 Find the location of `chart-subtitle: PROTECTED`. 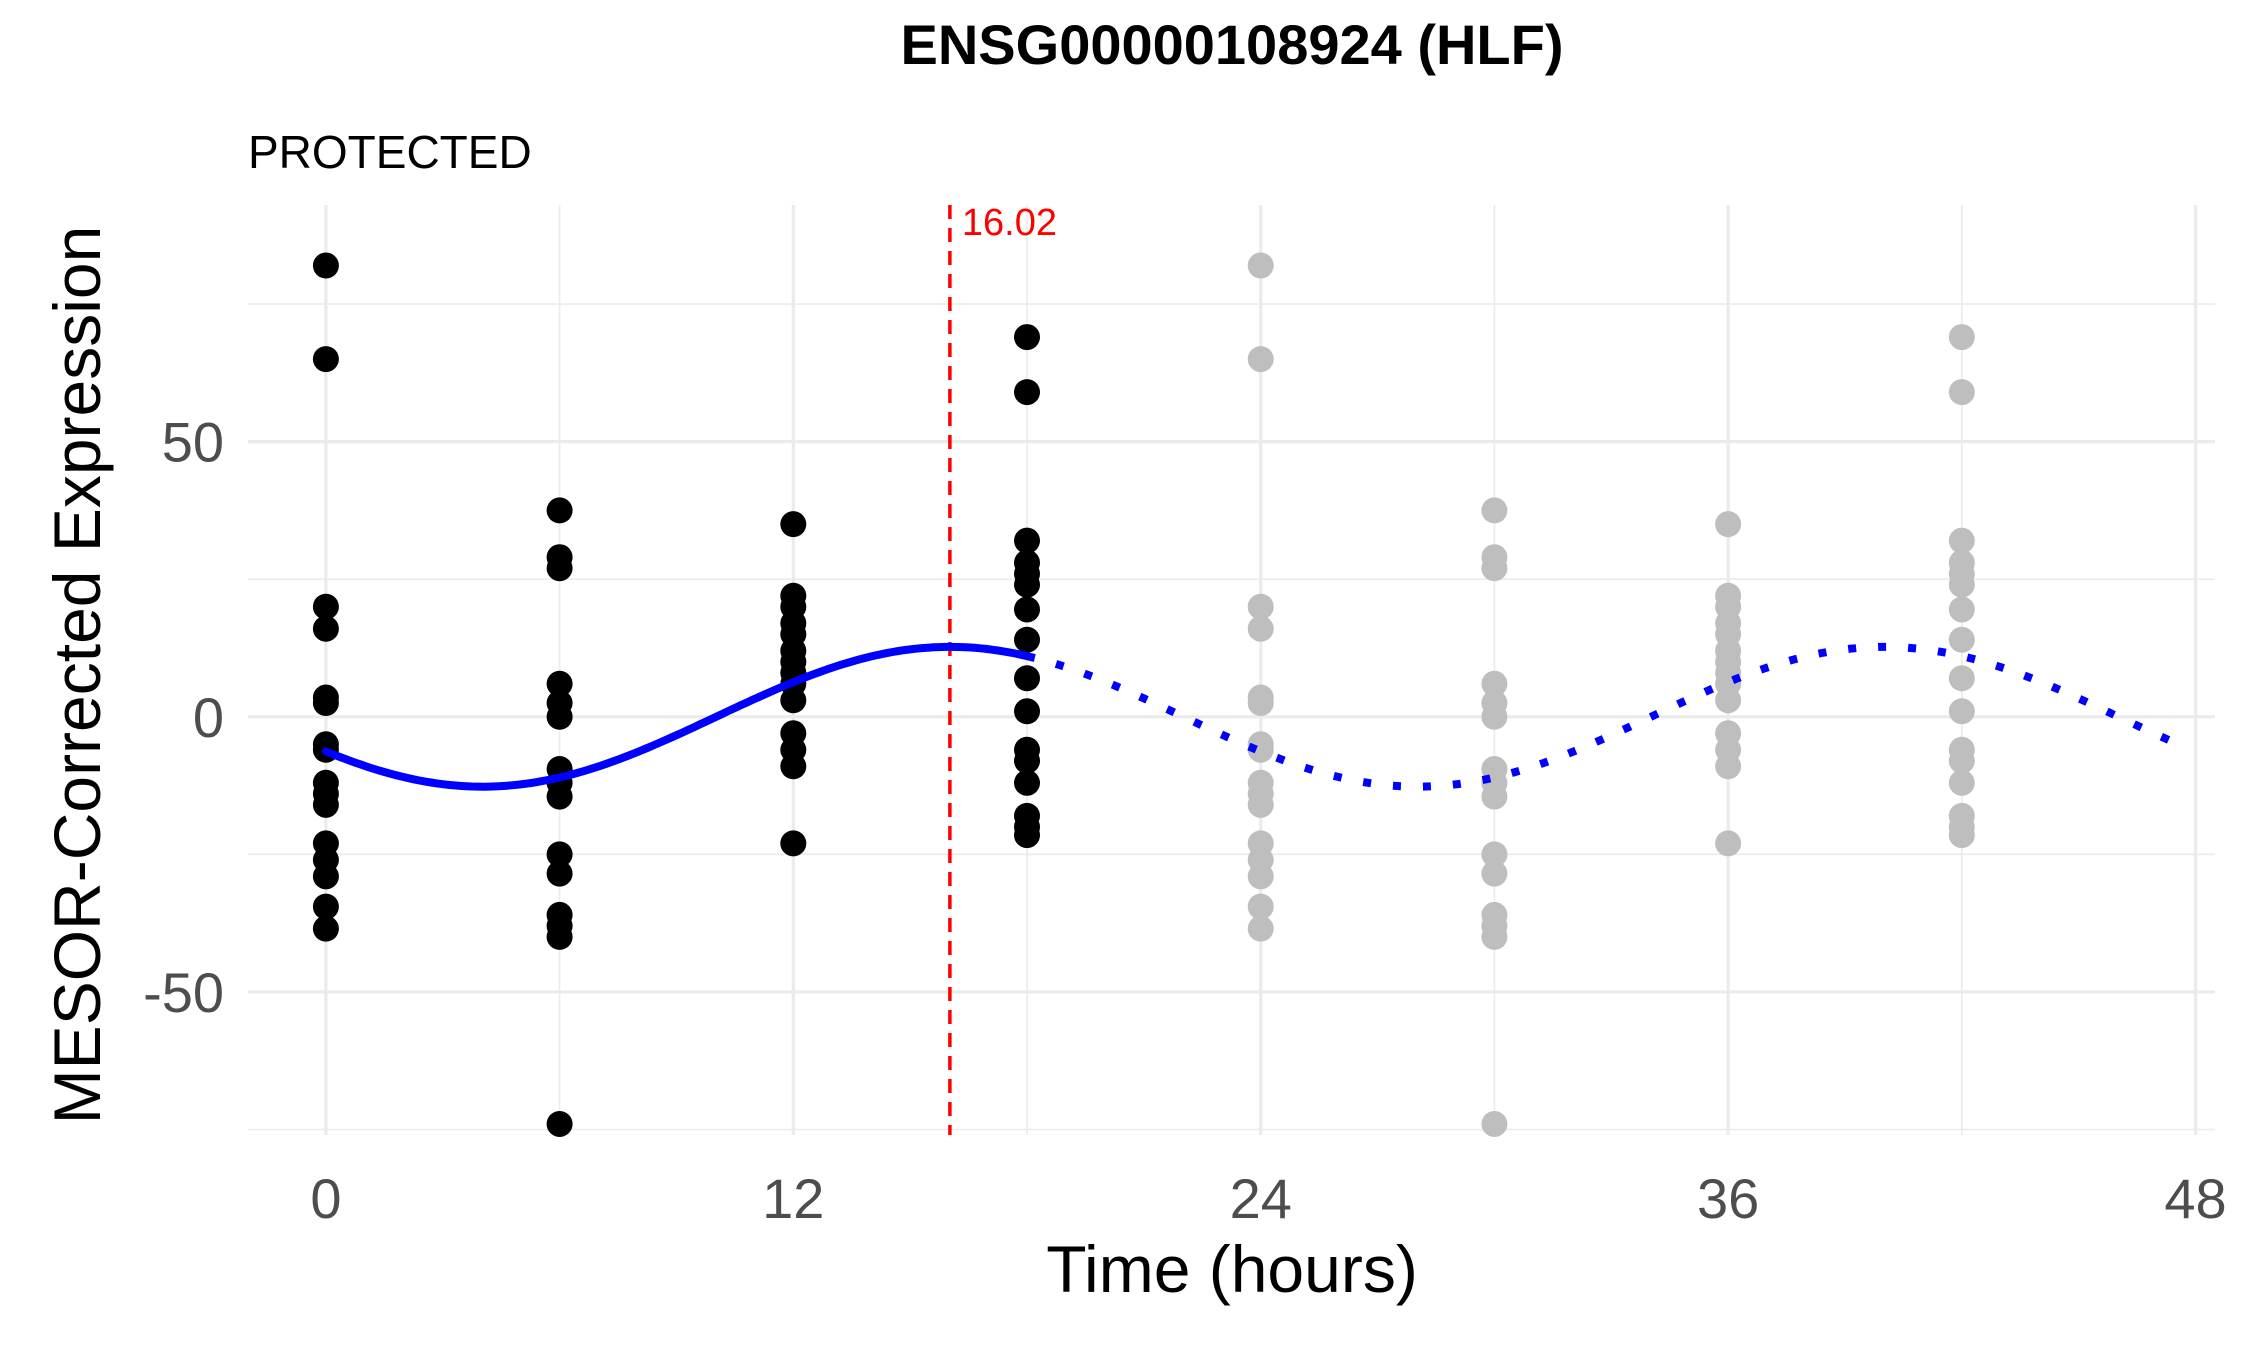

chart-subtitle: PROTECTED is located at coordinates (390, 152).